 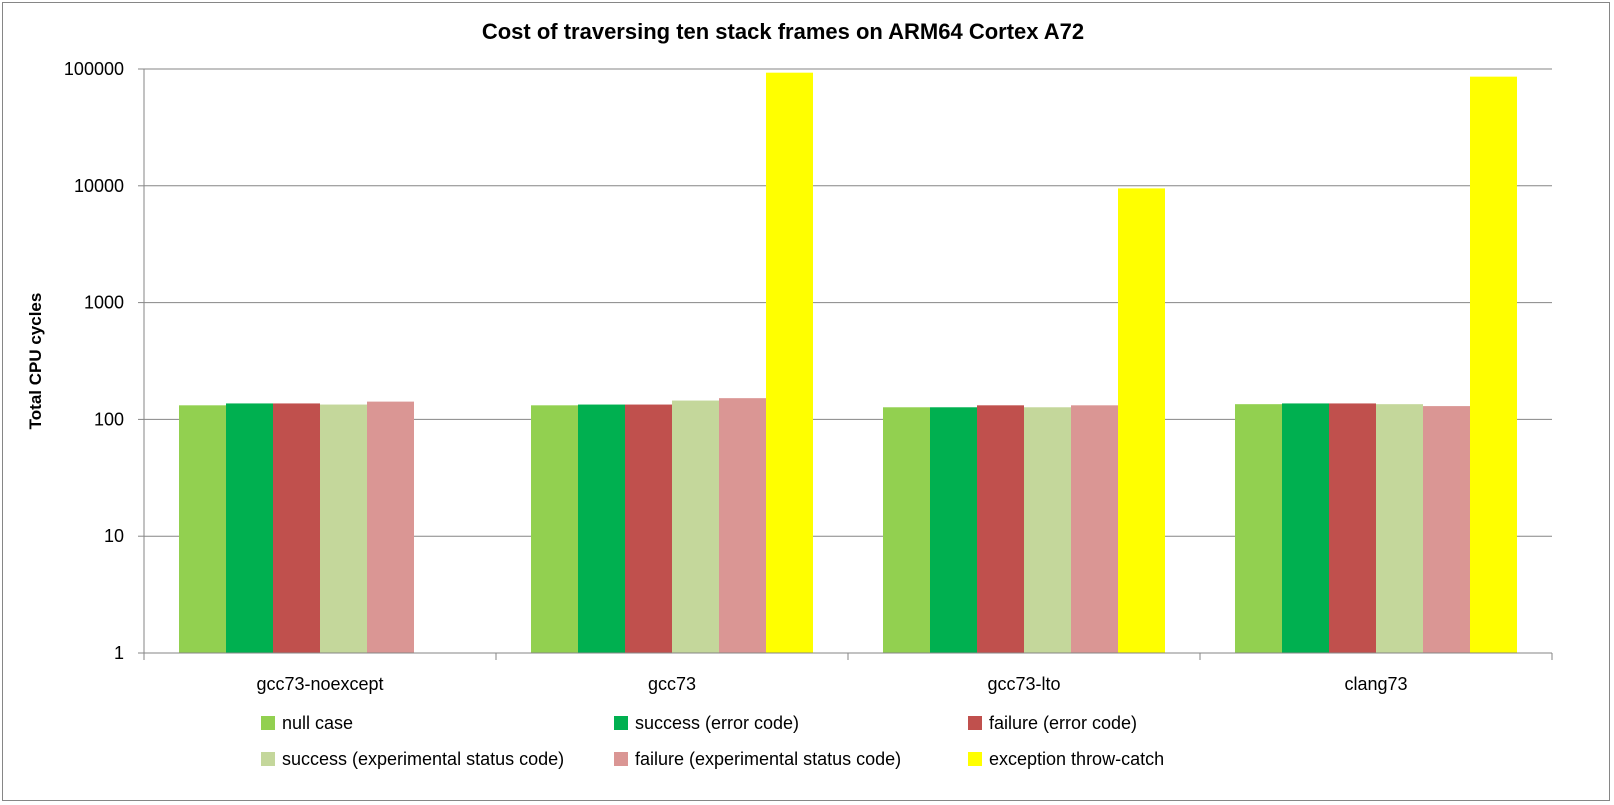 I want to click on bar-success-experimental-status-code-gcc73-lto, so click(x=1047, y=530).